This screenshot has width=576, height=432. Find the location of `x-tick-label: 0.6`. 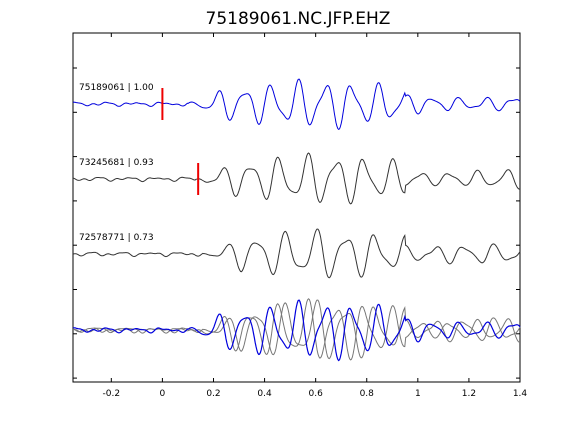

x-tick-label: 0.6 is located at coordinates (315, 394).